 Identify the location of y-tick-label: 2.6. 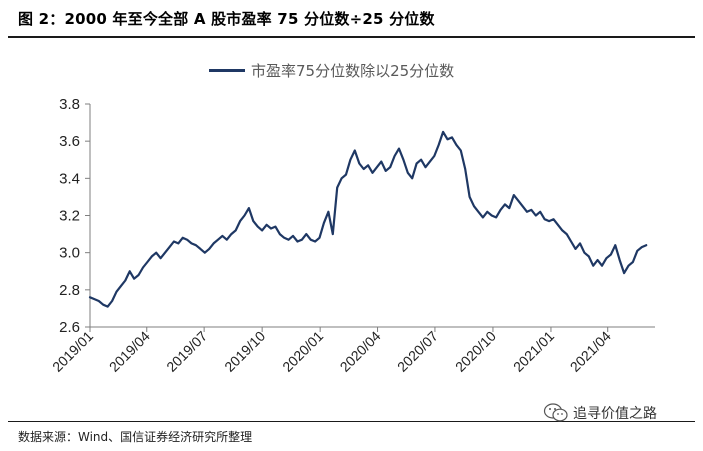
(69, 327).